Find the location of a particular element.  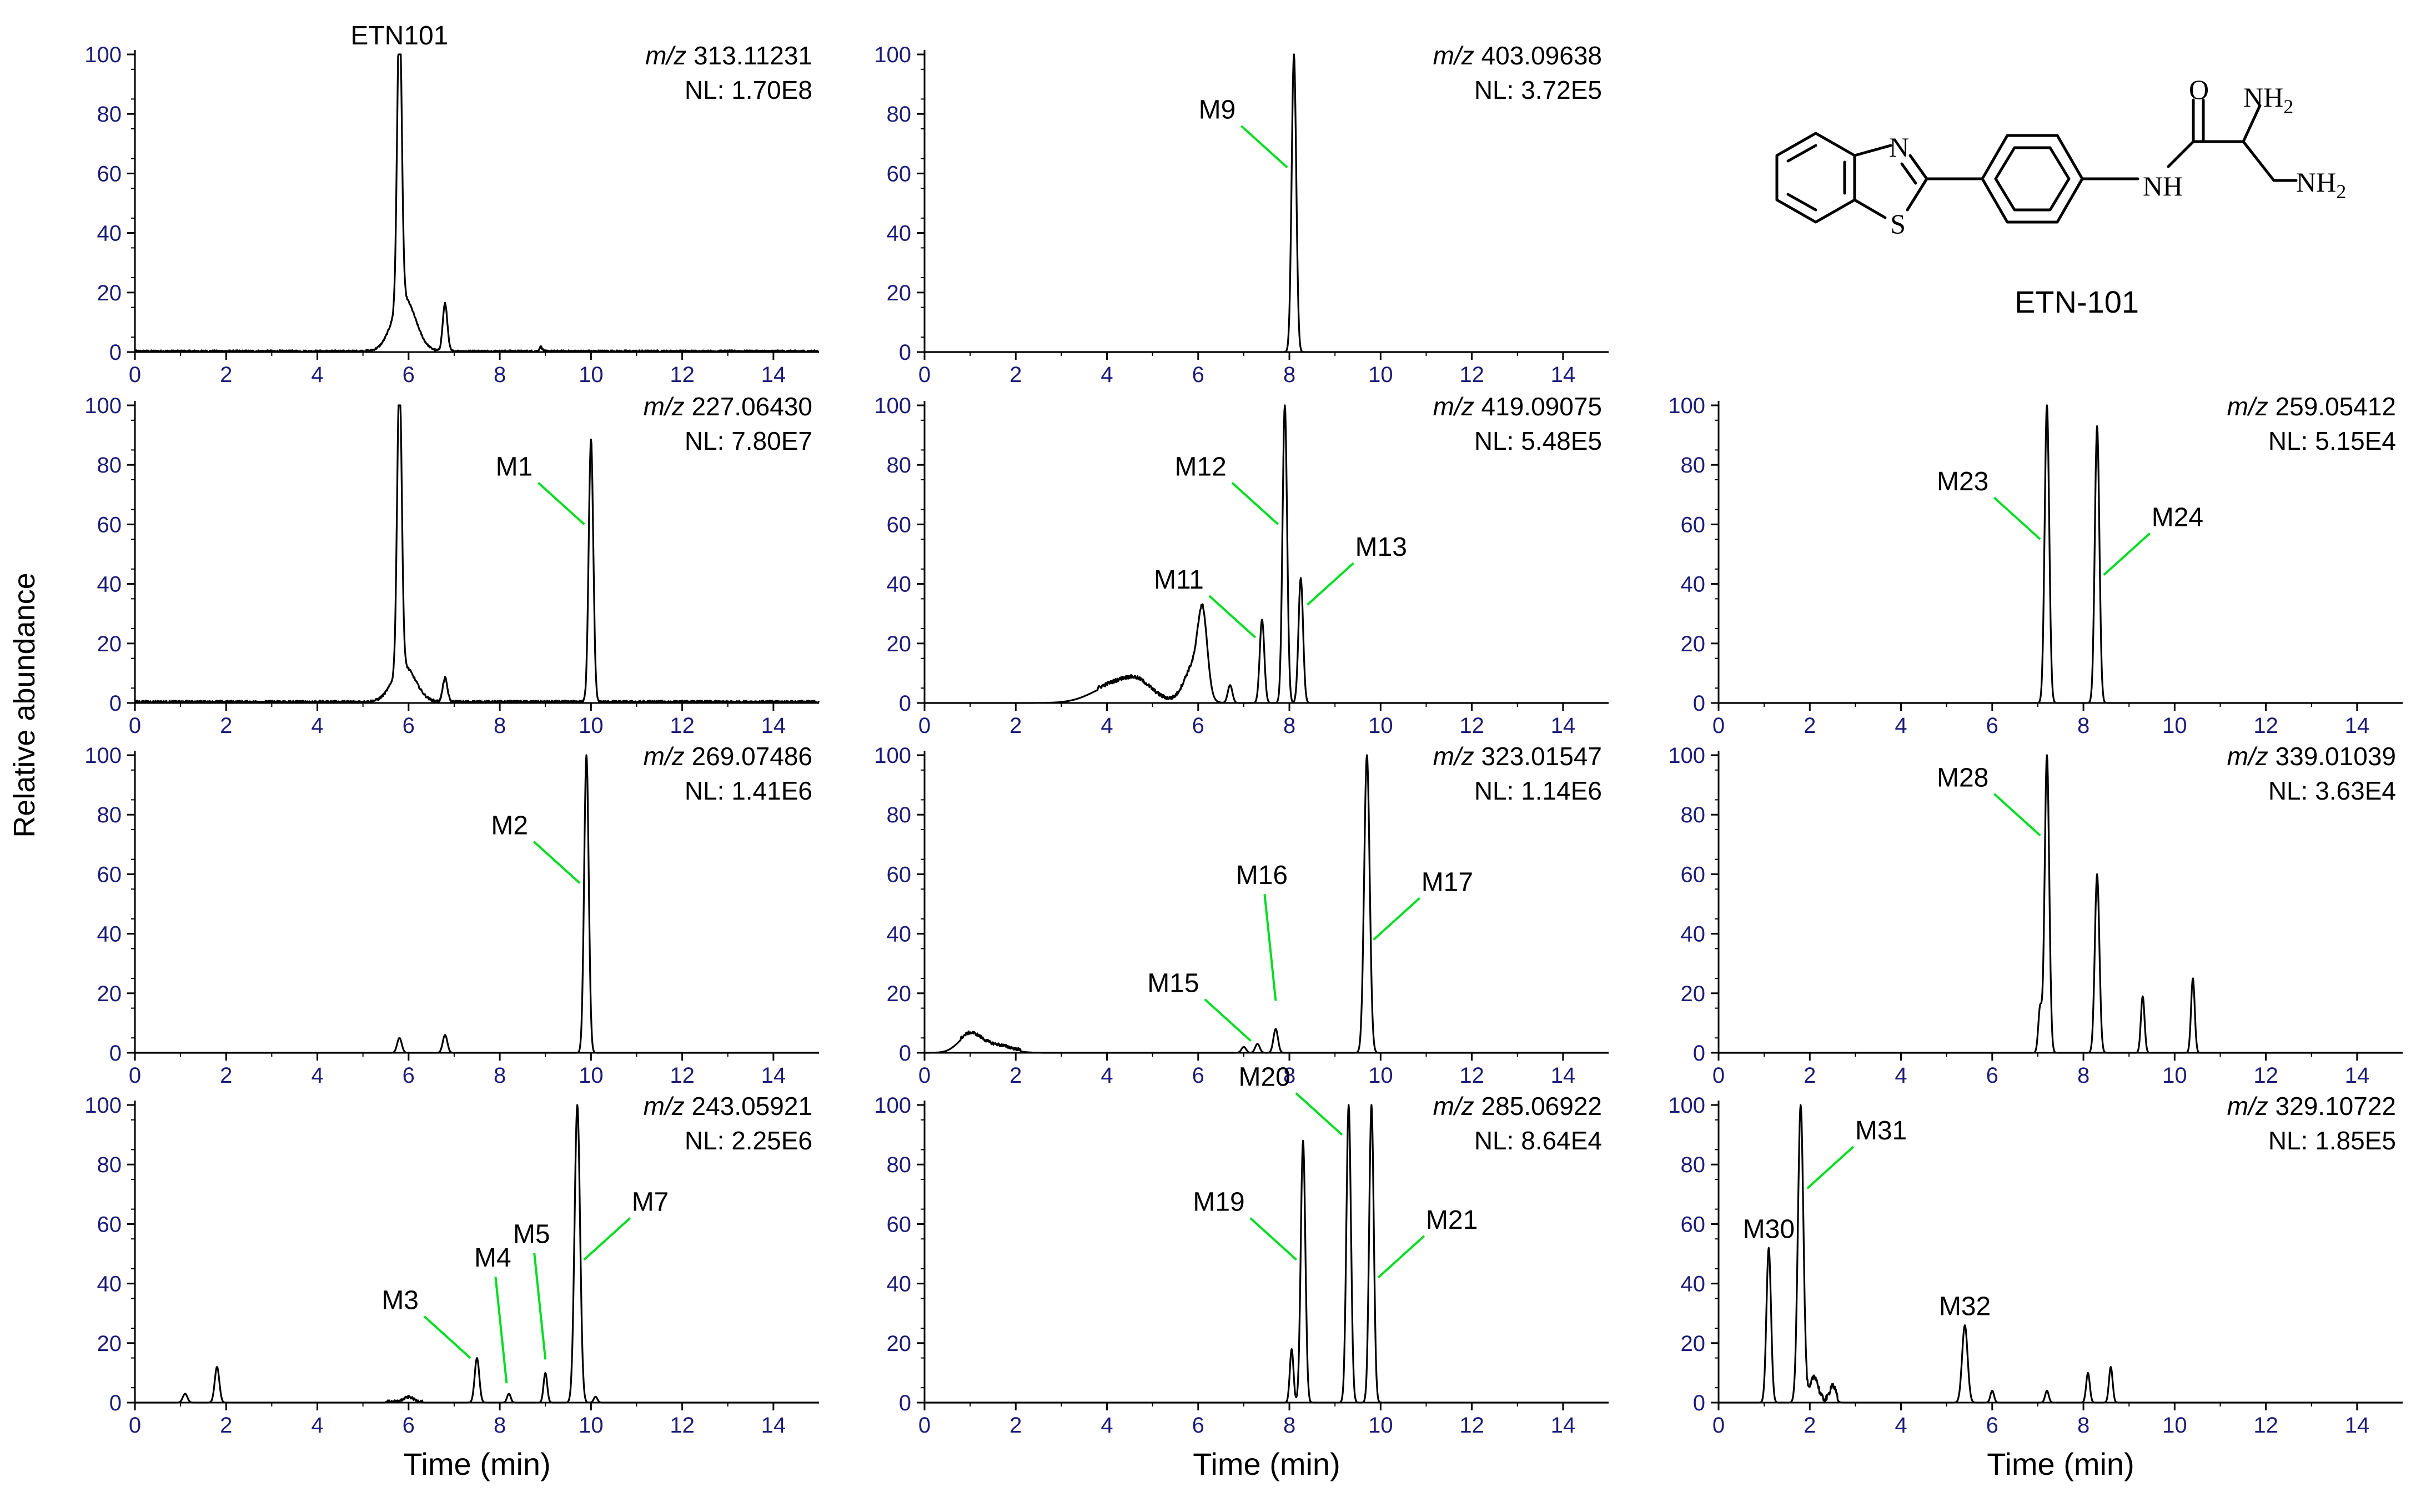

mz-value: m/z 227.06430 is located at coordinates (728, 406).